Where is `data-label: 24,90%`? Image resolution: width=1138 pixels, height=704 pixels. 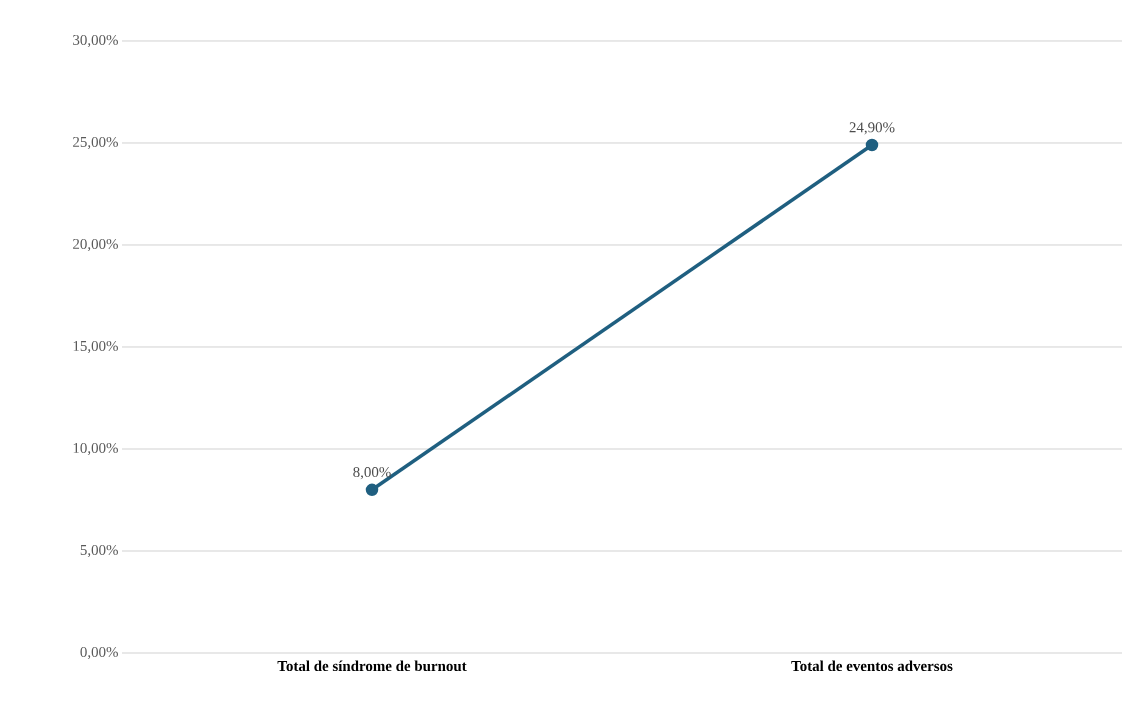
data-label: 24,90% is located at coordinates (872, 128).